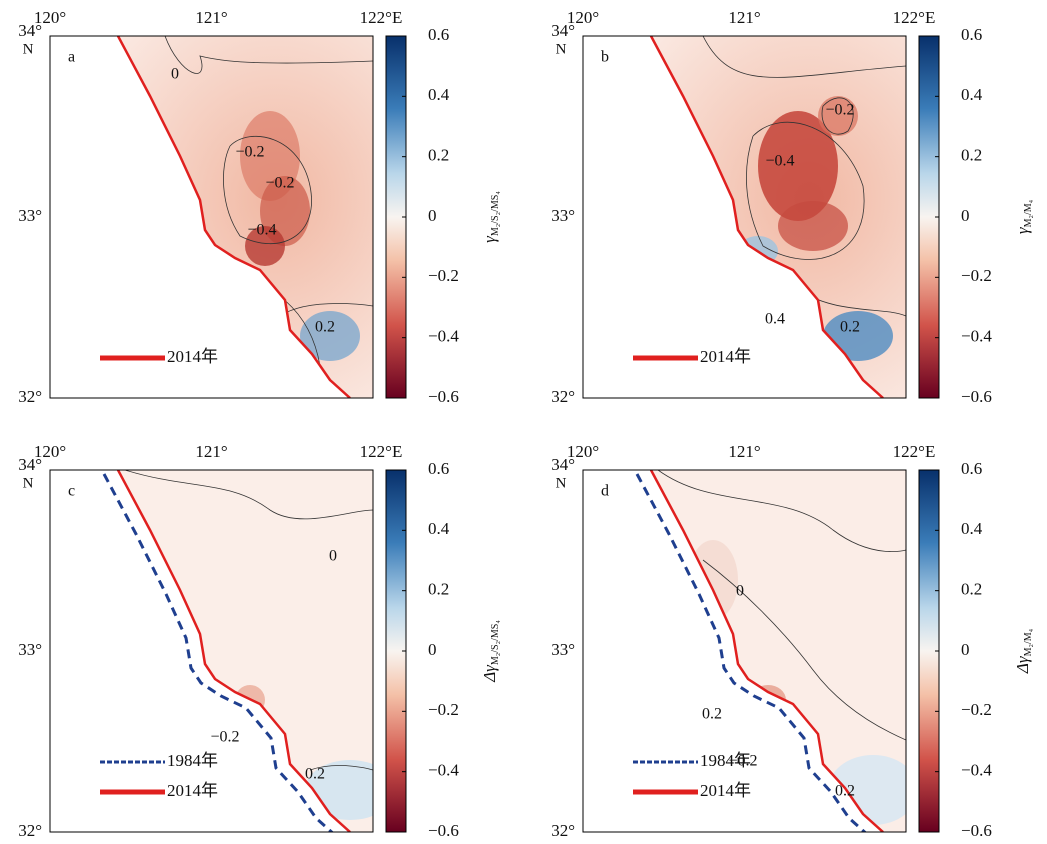  I want to click on panel-label: c, so click(71, 491).